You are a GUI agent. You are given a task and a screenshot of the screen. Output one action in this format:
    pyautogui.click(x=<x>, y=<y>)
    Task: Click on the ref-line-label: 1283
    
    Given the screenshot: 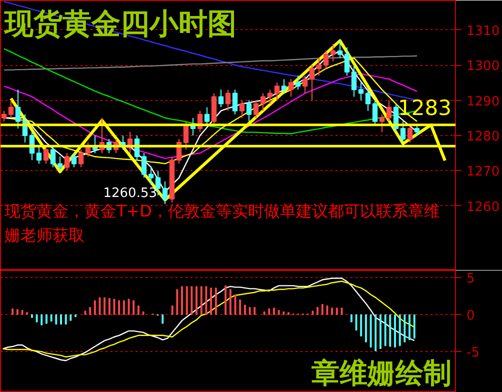 What is the action you would take?
    pyautogui.click(x=425, y=108)
    